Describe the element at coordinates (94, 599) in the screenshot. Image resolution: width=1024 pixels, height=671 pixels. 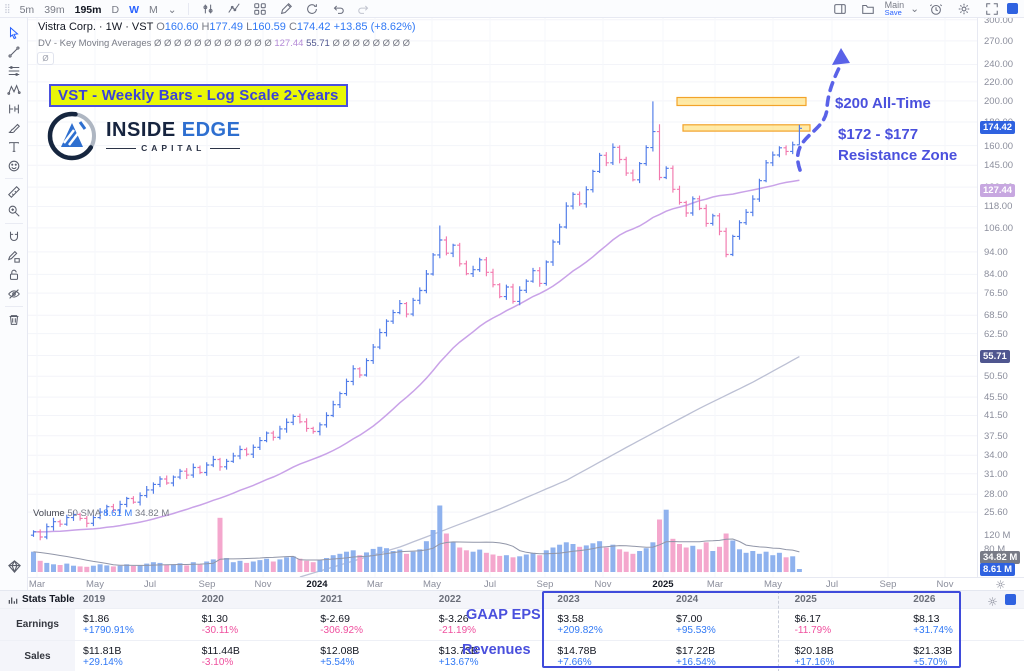
I see `stats-year-2019: 2019` at that location.